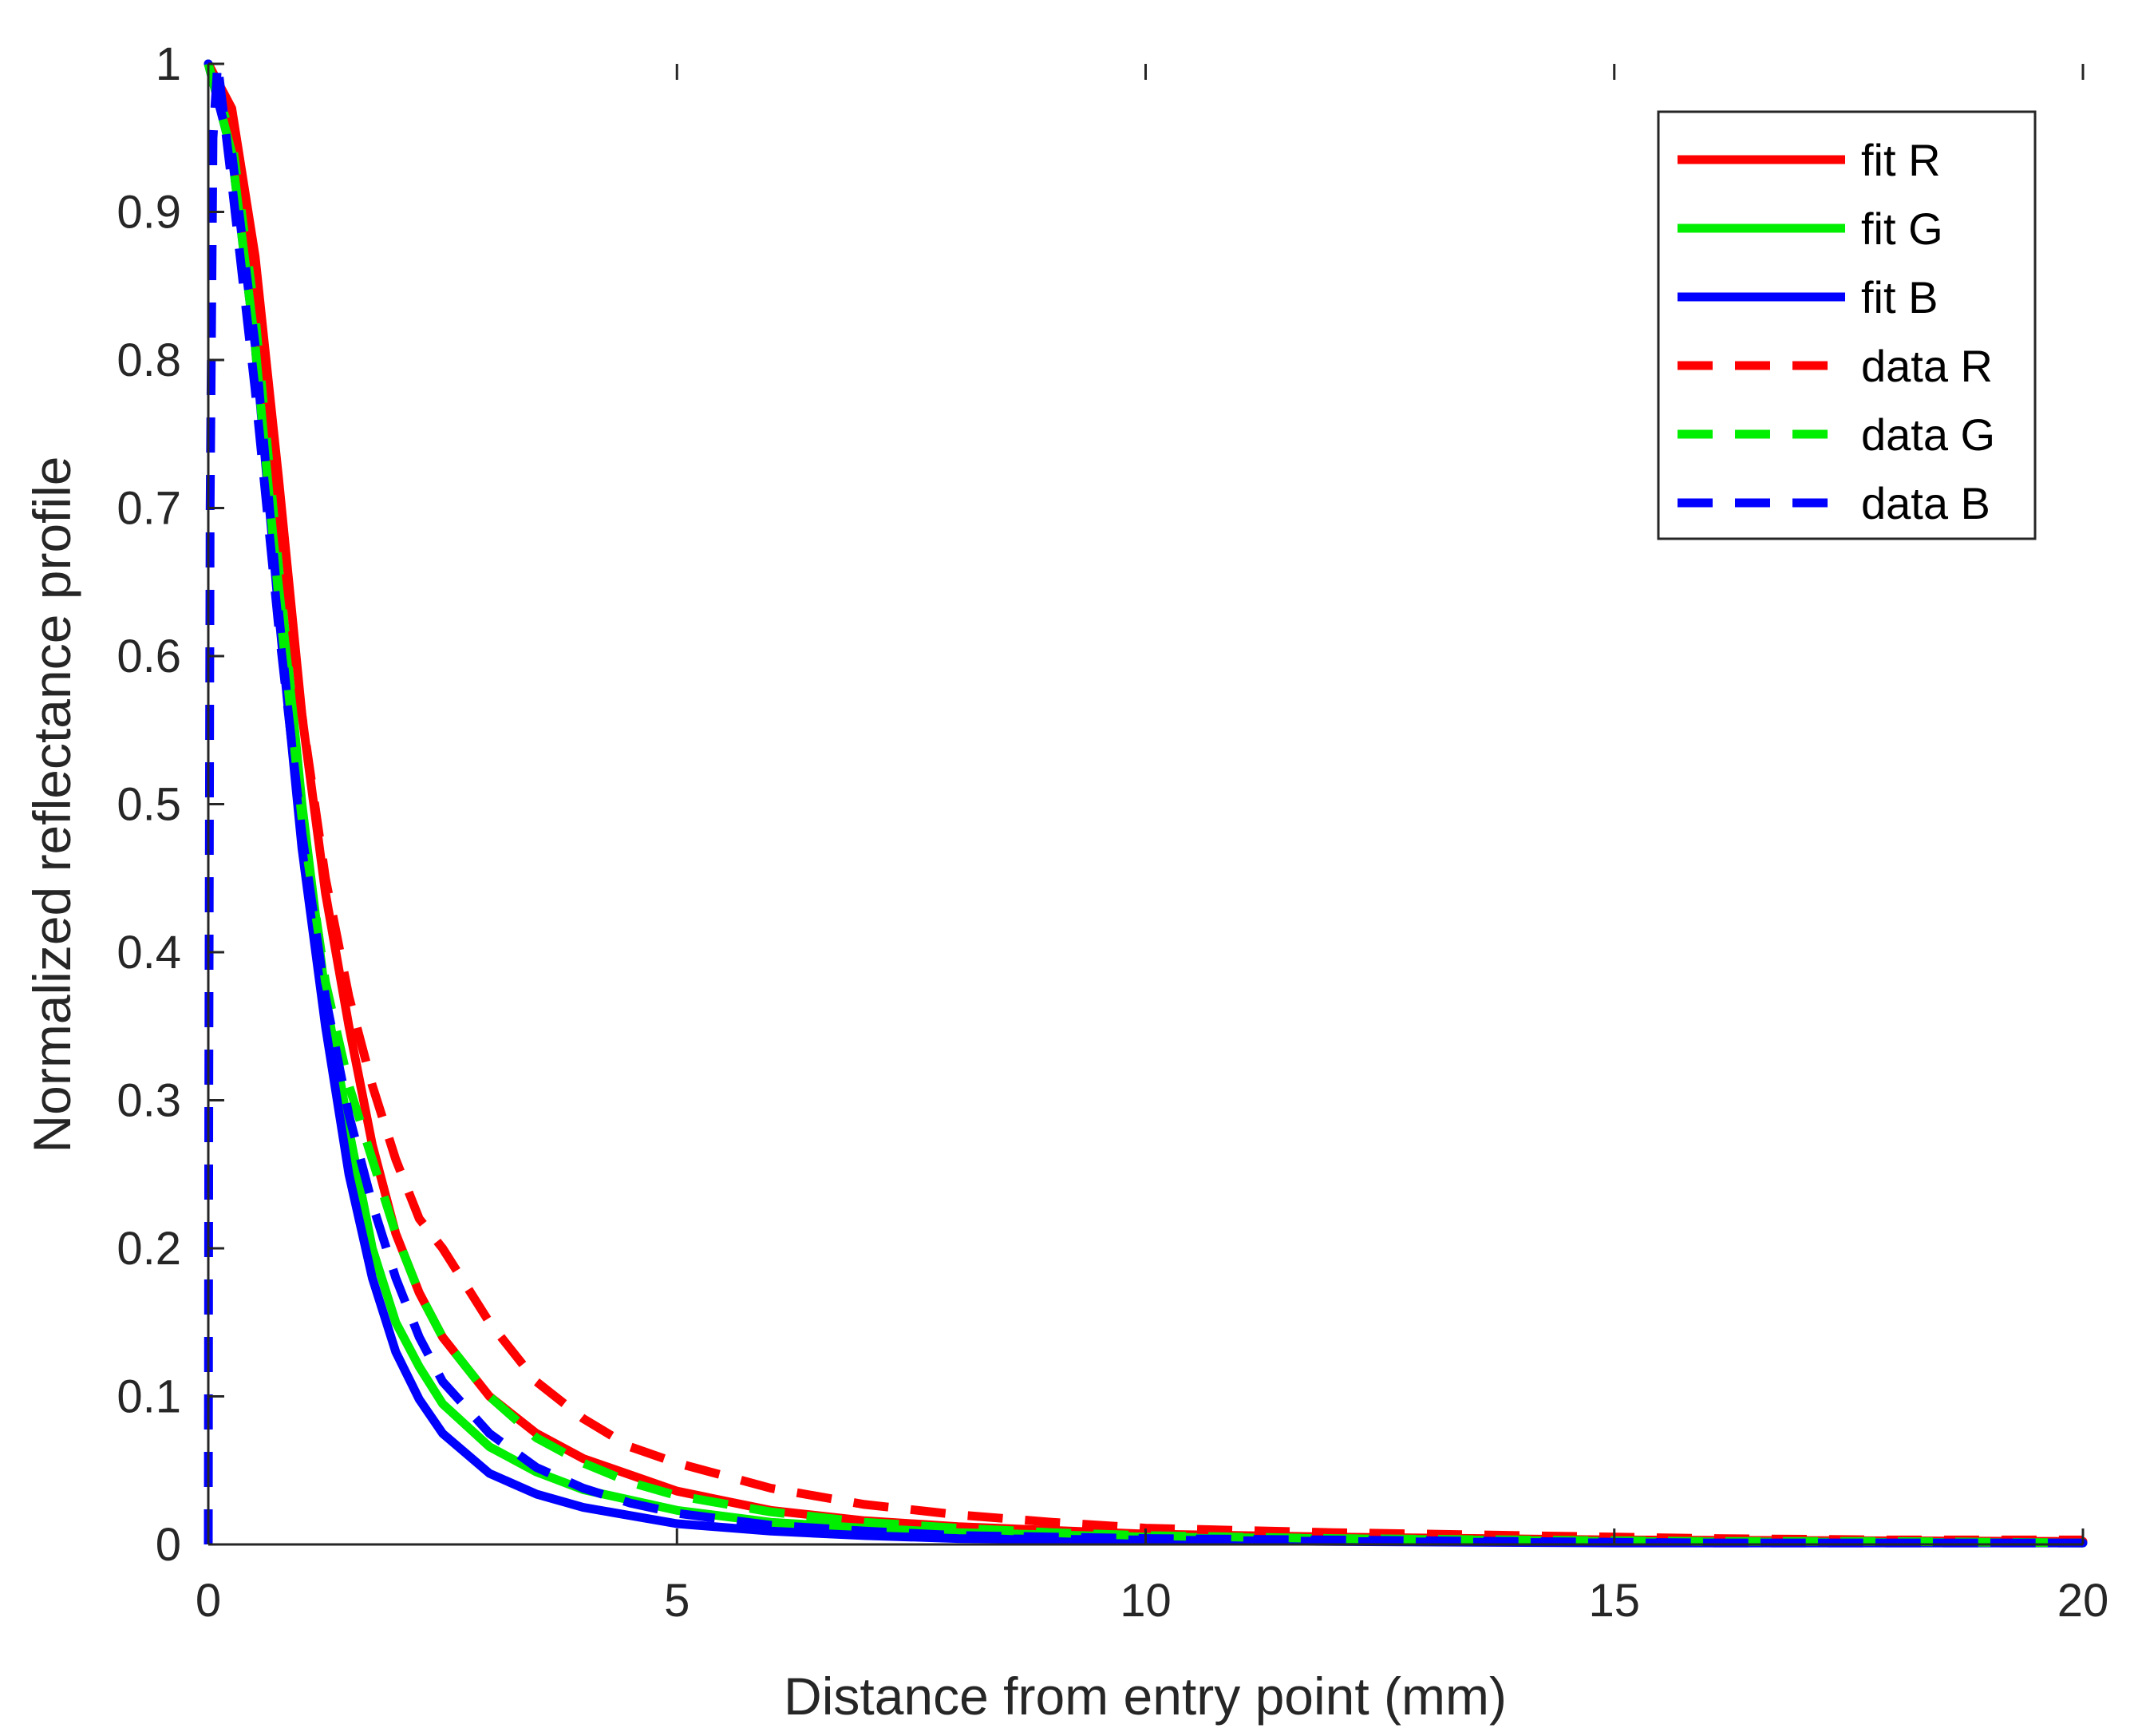 Image resolution: width=2142 pixels, height=1736 pixels. What do you see at coordinates (149, 1101) in the screenshot?
I see `y-tick-label: 0.3` at bounding box center [149, 1101].